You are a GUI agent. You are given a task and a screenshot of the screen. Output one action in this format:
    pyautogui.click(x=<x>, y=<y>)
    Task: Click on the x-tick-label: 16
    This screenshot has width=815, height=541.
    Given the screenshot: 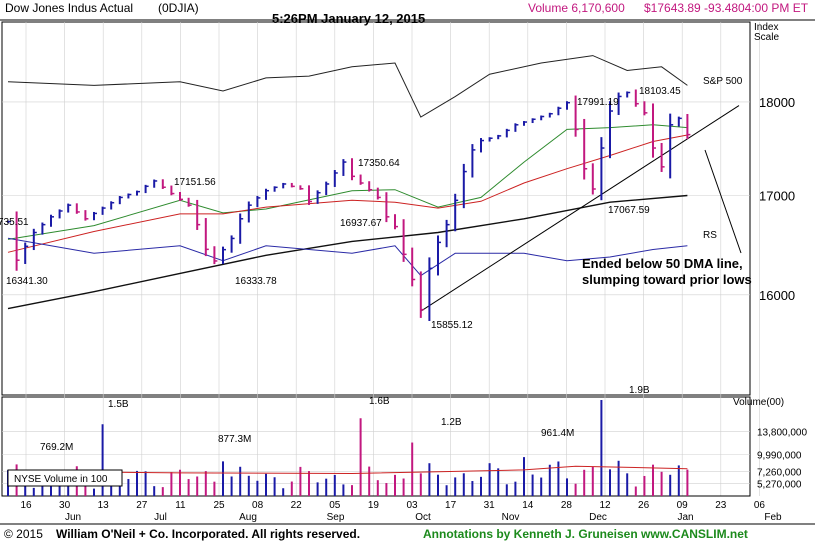 What is the action you would take?
    pyautogui.click(x=26, y=505)
    